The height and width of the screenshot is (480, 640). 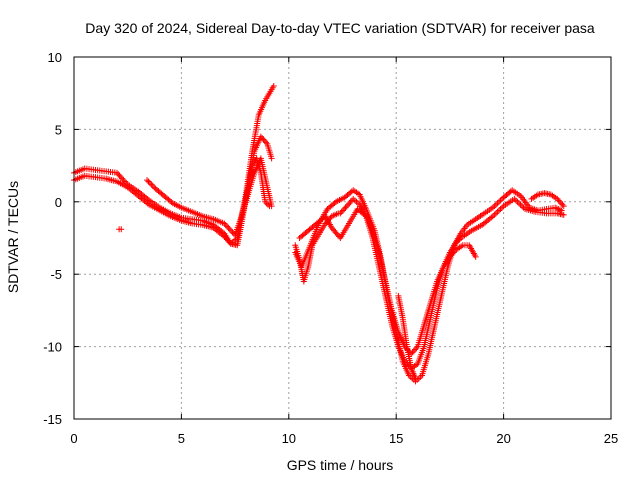 I want to click on x-tick-label: 20, so click(x=503, y=438).